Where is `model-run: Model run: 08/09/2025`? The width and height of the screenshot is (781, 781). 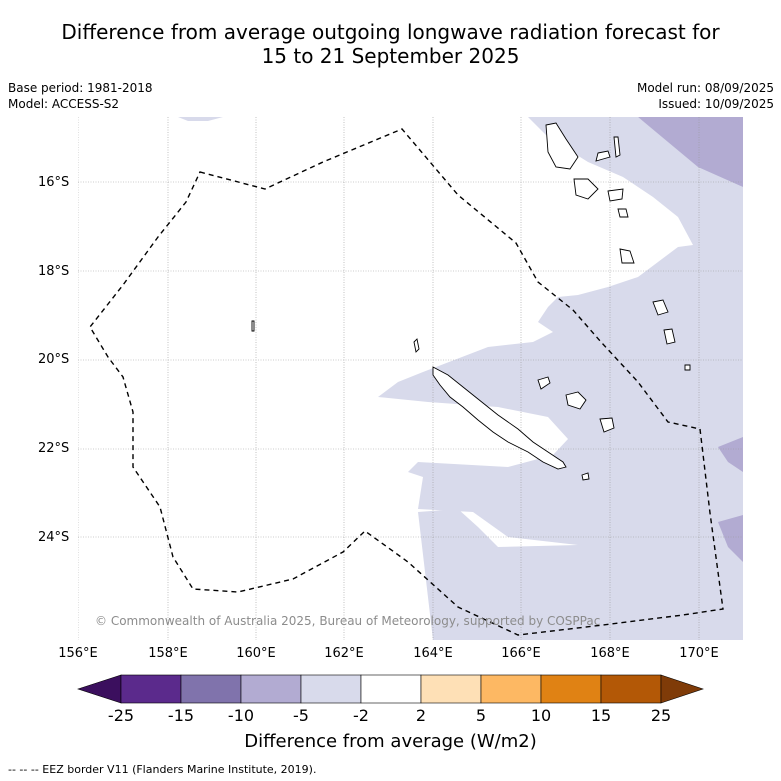 model-run: Model run: 08/09/2025 is located at coordinates (705, 88).